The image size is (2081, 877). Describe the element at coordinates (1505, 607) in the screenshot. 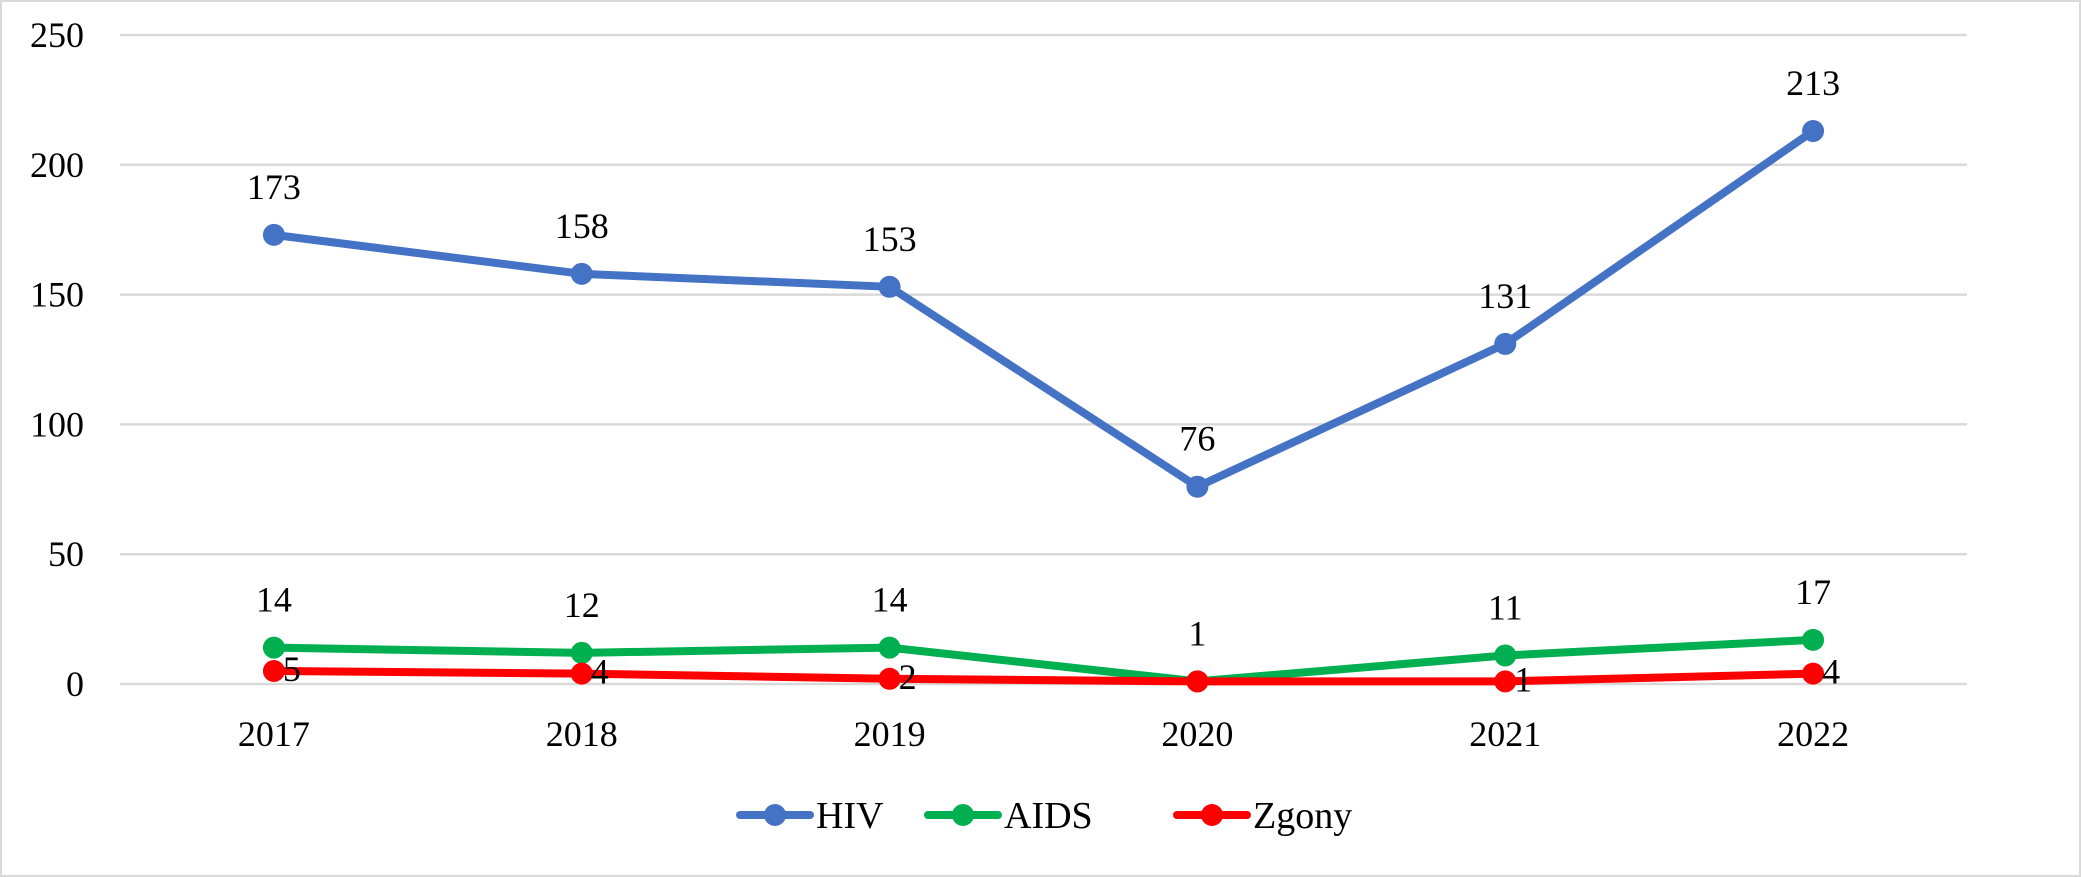

I see `data-label-aids: 11` at that location.